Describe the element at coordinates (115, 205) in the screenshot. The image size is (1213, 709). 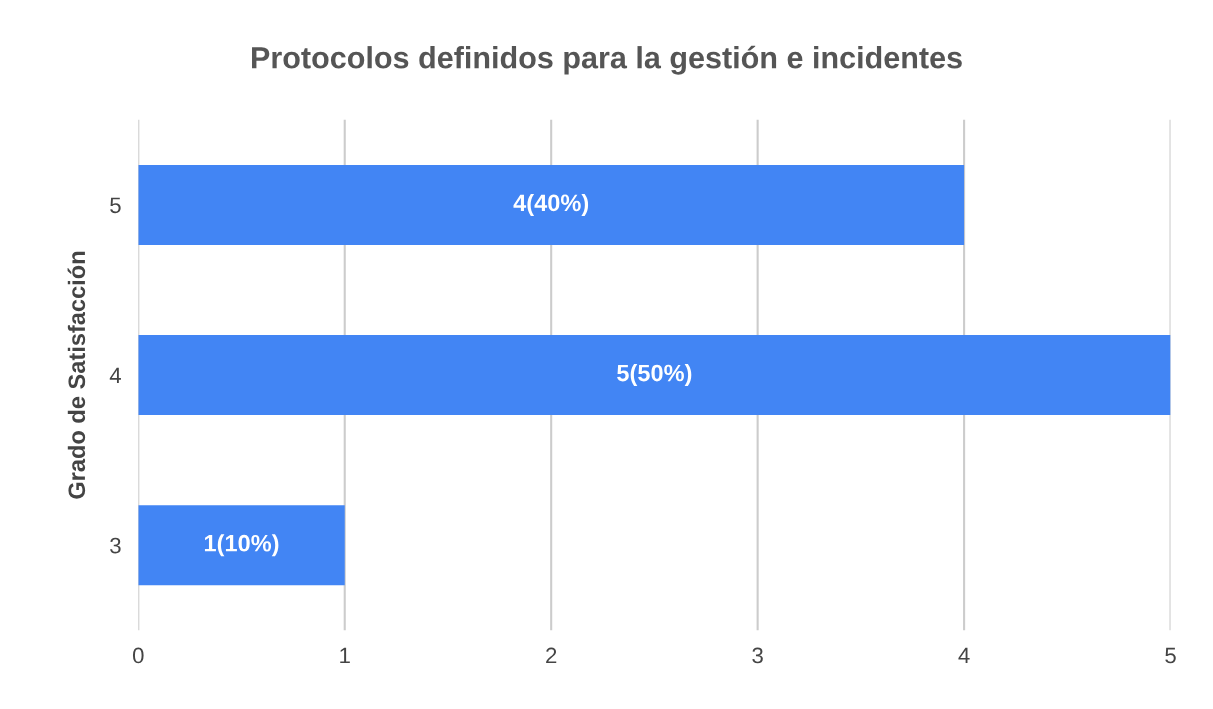
I see `y-tick-label: 5` at that location.